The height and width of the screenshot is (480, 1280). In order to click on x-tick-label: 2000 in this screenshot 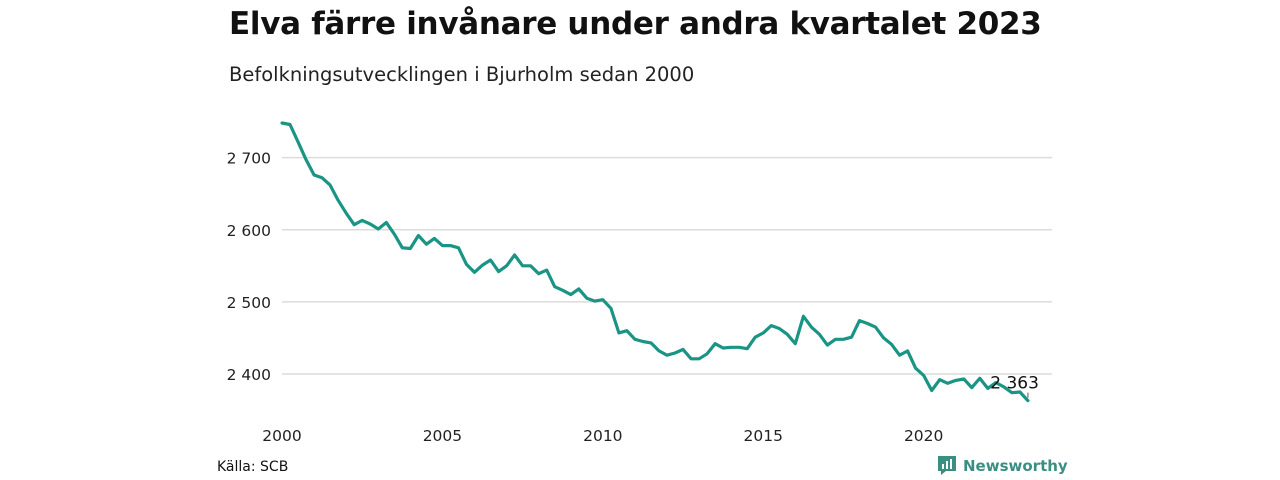, I will do `click(281, 436)`.